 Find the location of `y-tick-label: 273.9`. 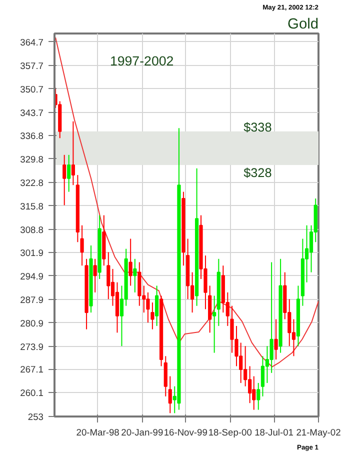

y-tick-label: 273.9 is located at coordinates (32, 347).